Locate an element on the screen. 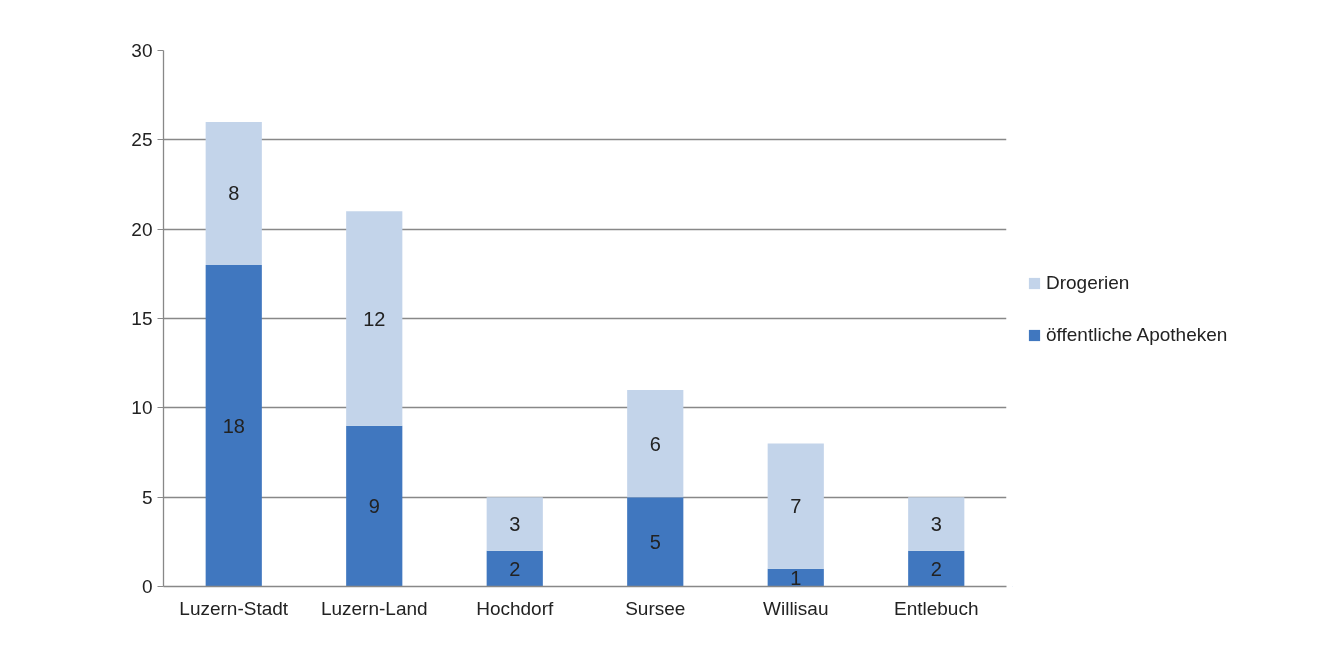 The height and width of the screenshot is (648, 1322). x-tick-label: Hochdorf is located at coordinates (515, 608).